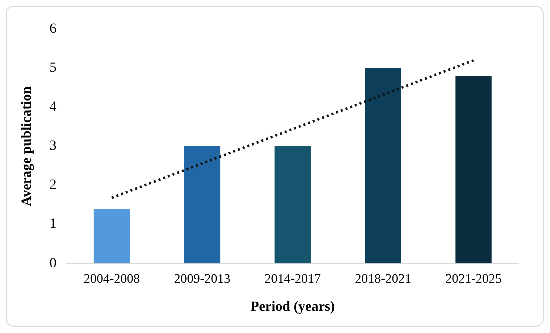 The height and width of the screenshot is (333, 550). I want to click on x-axis-title: Period (years), so click(293, 308).